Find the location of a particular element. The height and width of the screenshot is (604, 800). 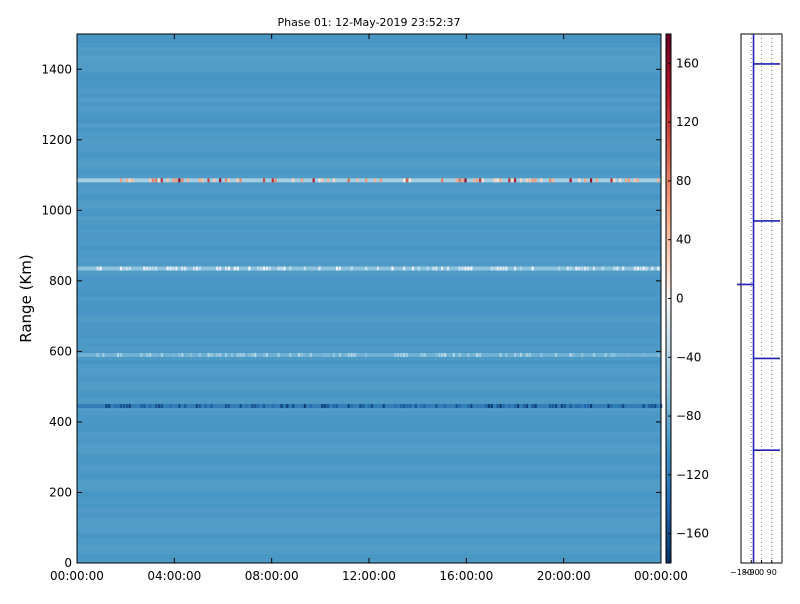

y-tick-label: 1400 is located at coordinates (56, 69).